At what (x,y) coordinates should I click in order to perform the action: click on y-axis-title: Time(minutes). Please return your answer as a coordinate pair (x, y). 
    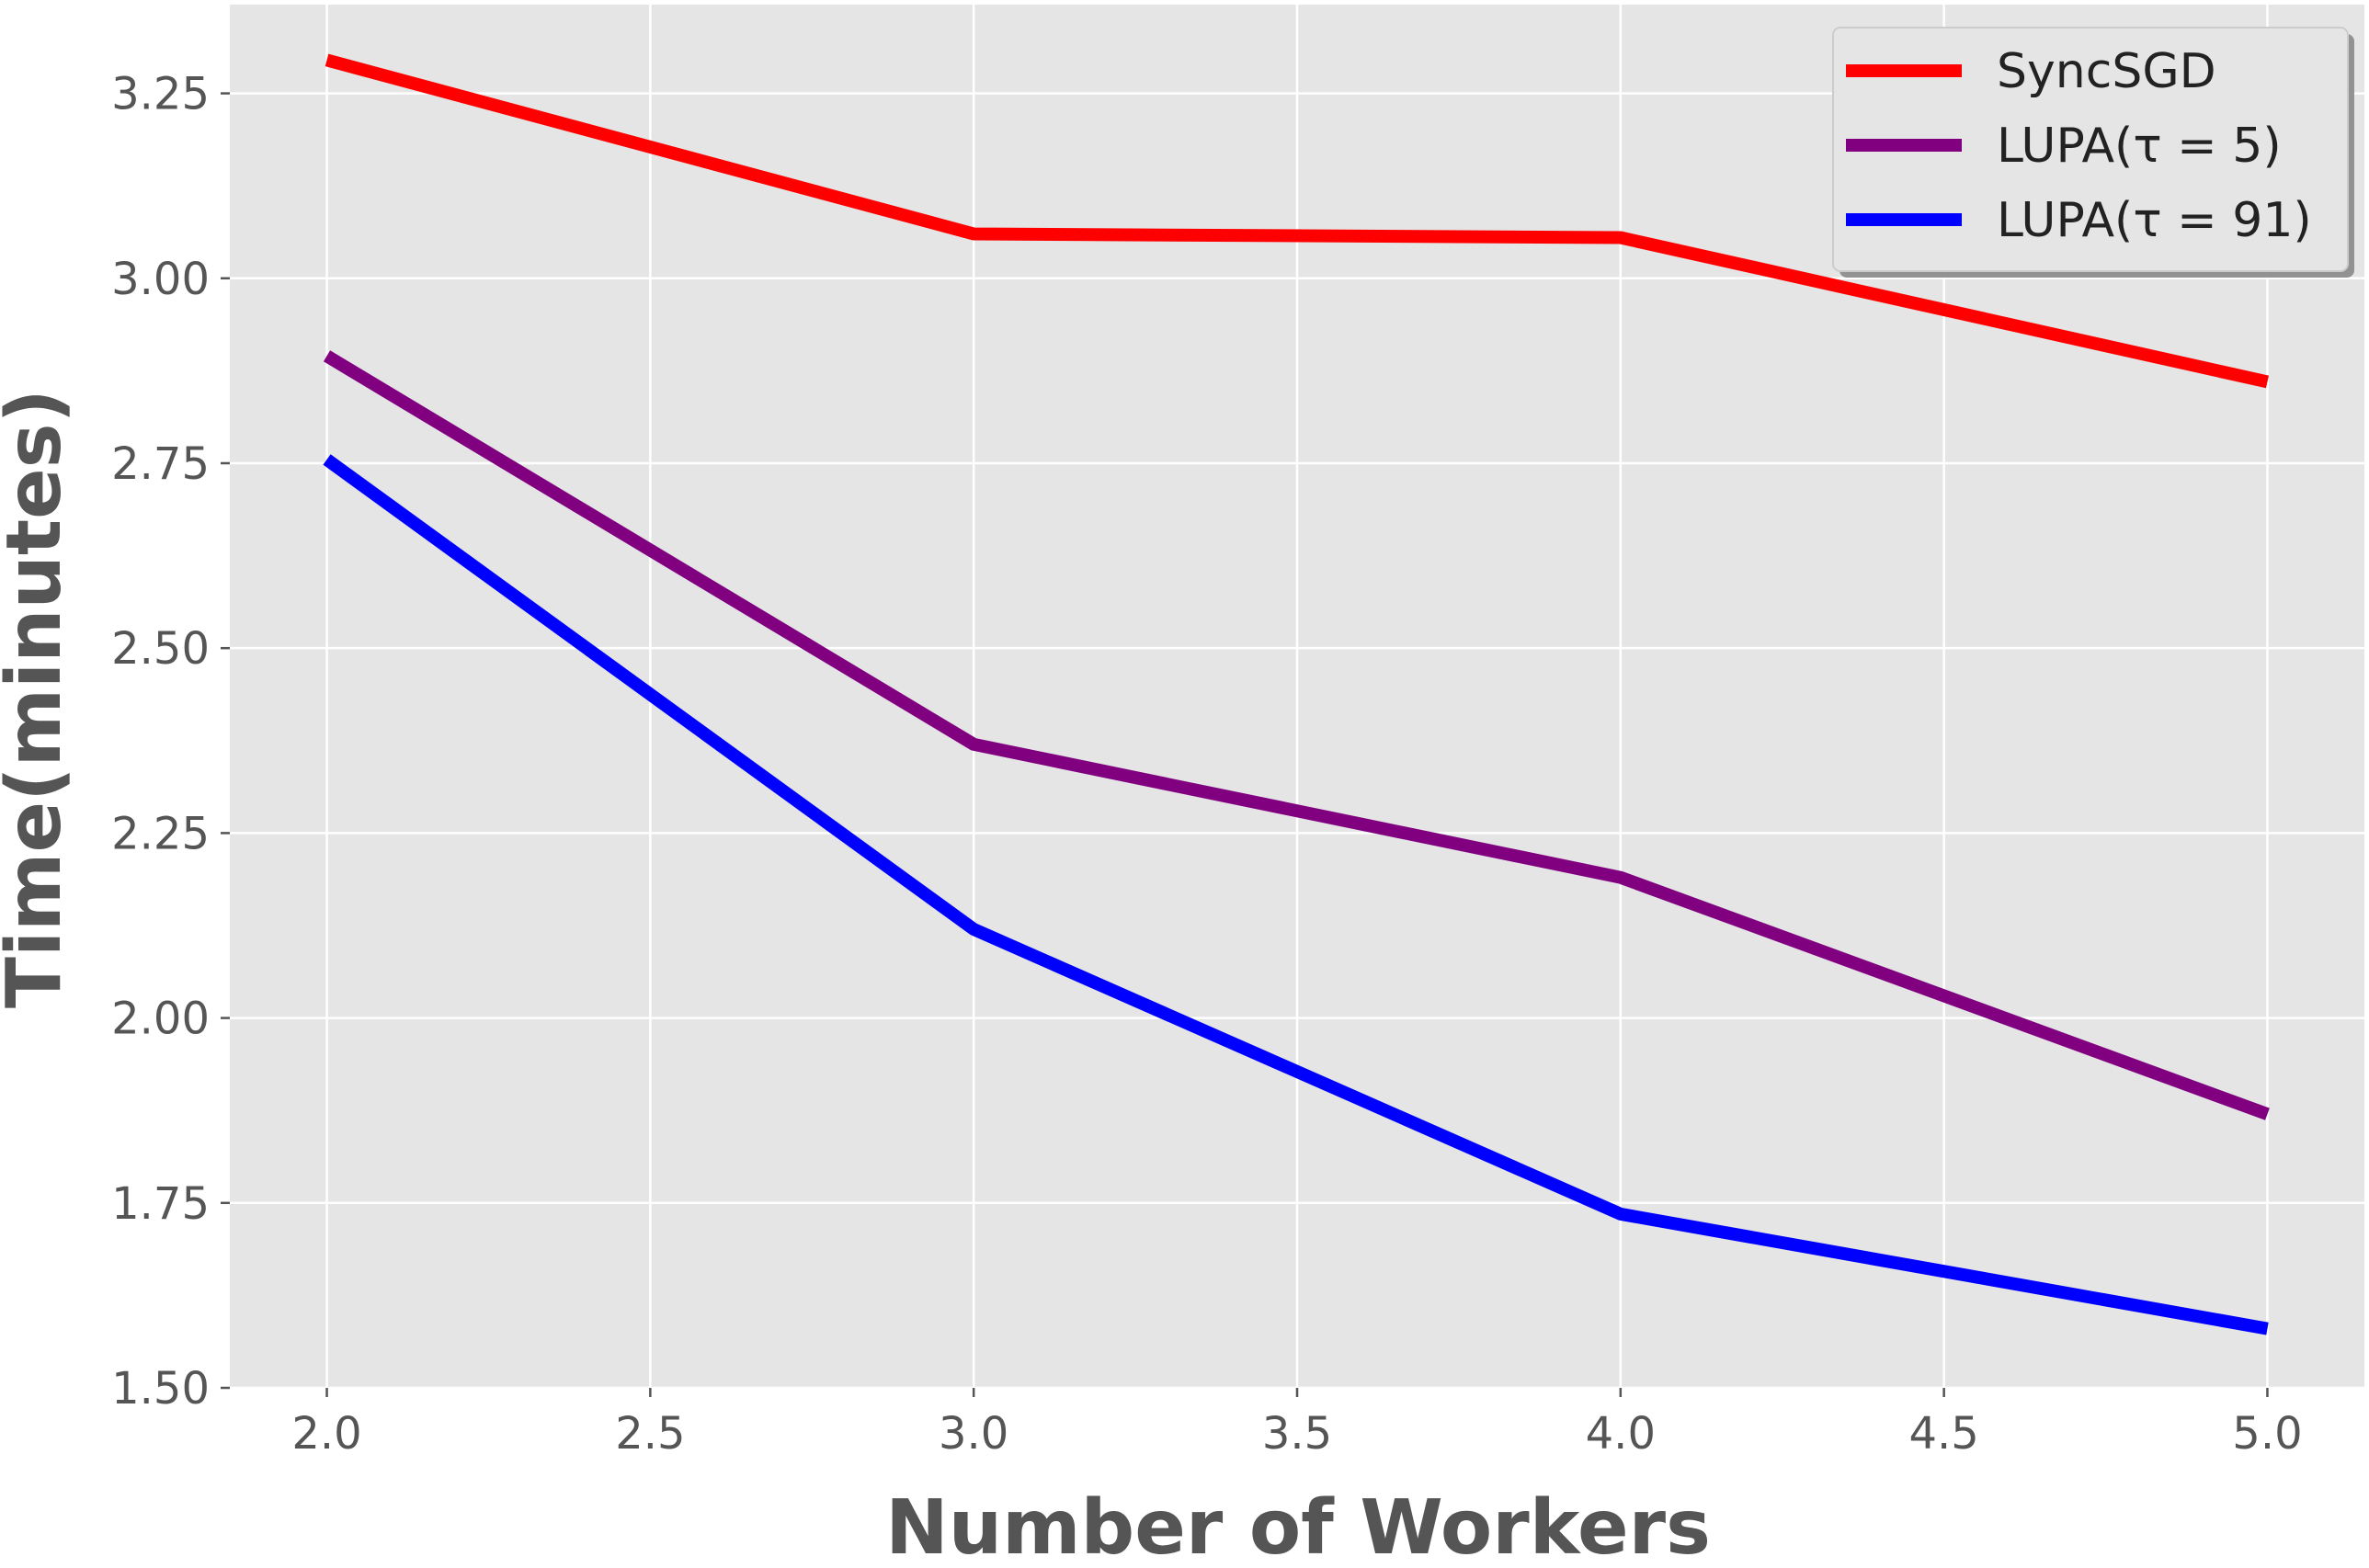
    Looking at the image, I should click on (39, 698).